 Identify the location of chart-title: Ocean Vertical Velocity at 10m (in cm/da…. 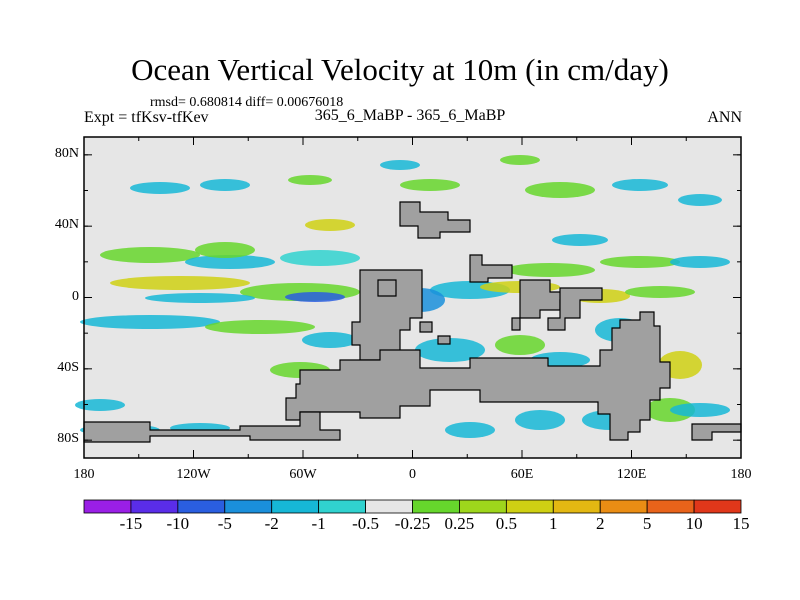
(400, 69).